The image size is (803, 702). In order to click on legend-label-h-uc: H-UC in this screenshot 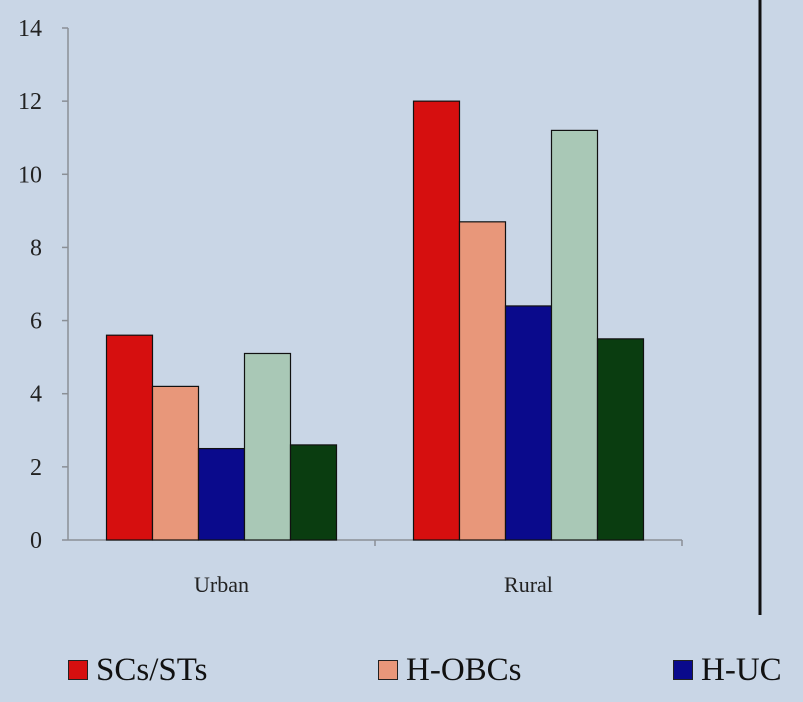, I will do `click(741, 670)`.